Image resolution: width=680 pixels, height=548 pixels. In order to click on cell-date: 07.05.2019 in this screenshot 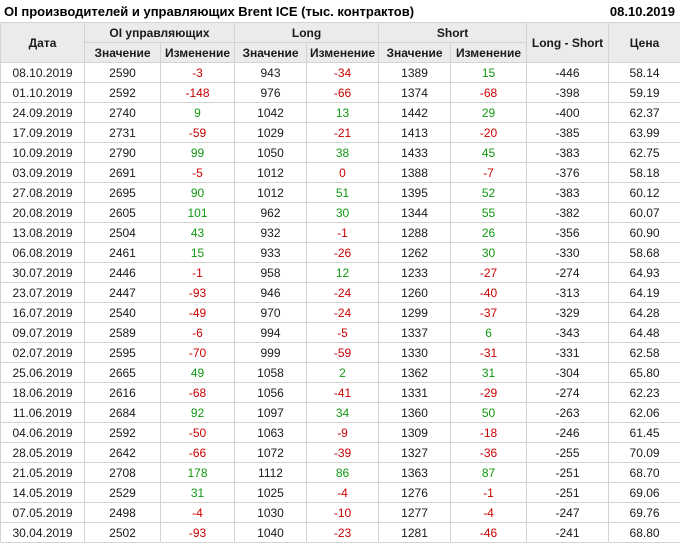, I will do `click(42, 512)`.